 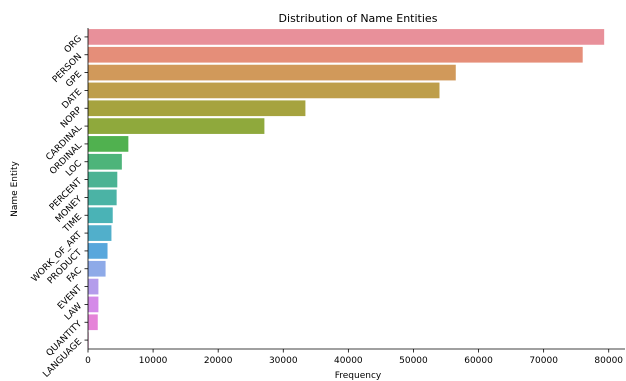 What do you see at coordinates (72, 99) in the screenshot?
I see `y-tick-label: DATE` at bounding box center [72, 99].